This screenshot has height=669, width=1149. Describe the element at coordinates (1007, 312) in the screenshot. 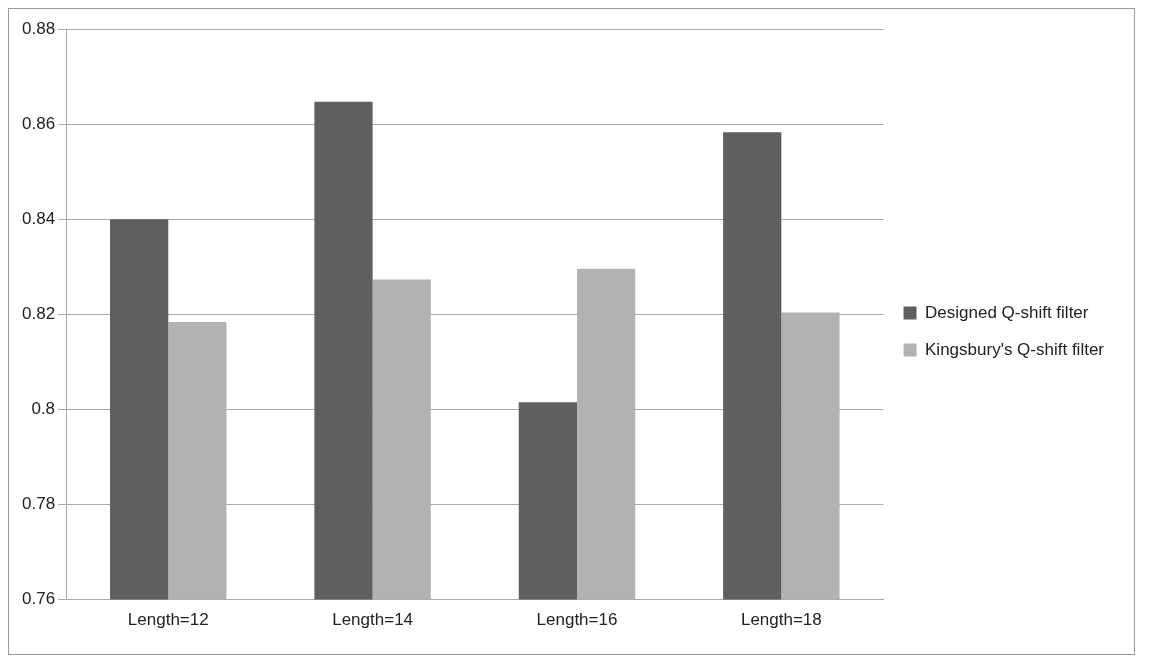

I see `legend-label: Designed Q-shift filter` at that location.